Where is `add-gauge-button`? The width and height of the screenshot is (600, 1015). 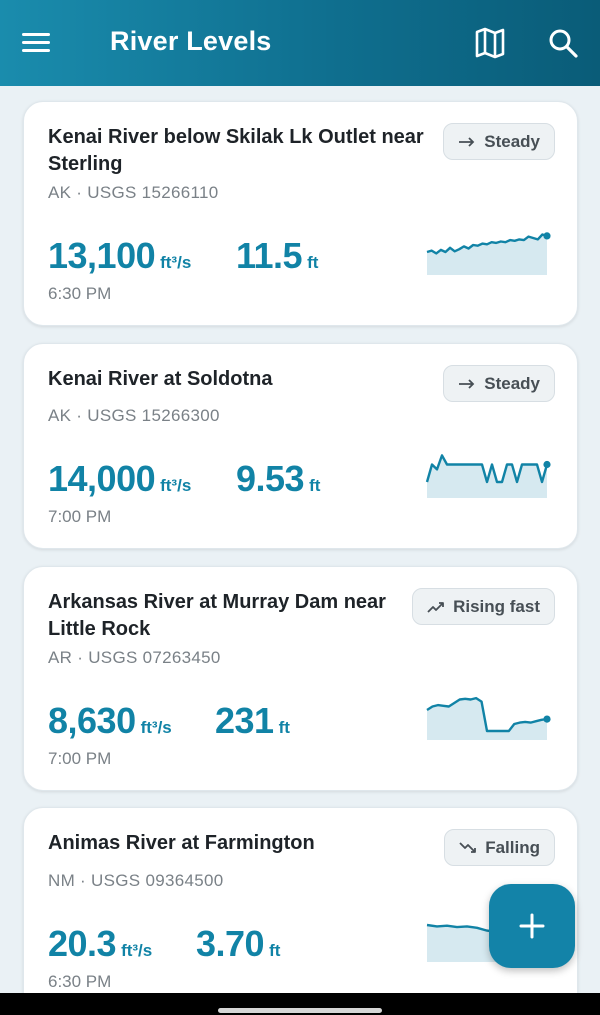
add-gauge-button is located at coordinates (532, 926).